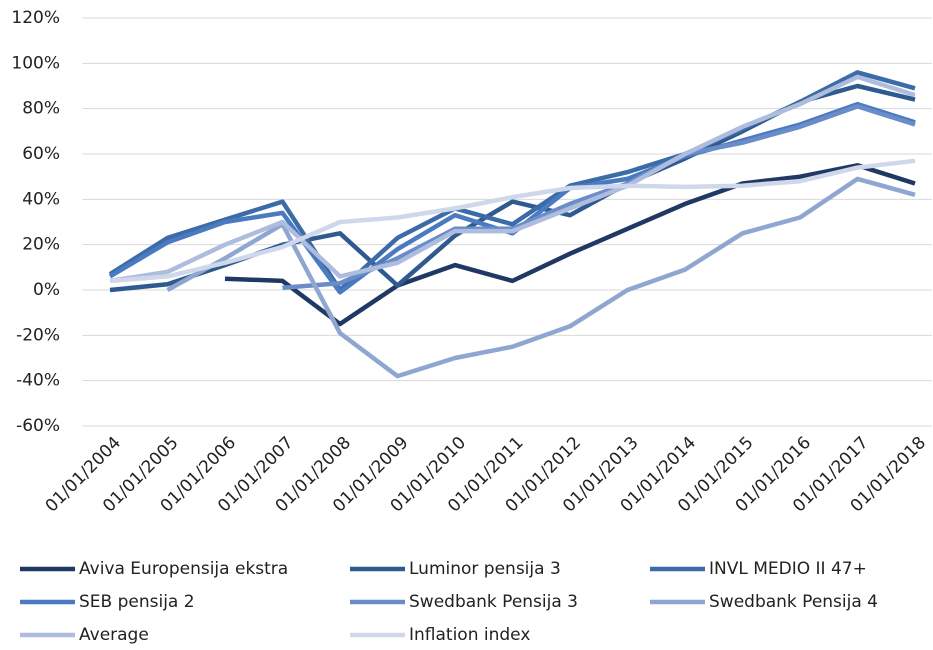 The height and width of the screenshot is (650, 933). Describe the element at coordinates (35, 18) in the screenshot. I see `y-tick-label: 120%` at that location.